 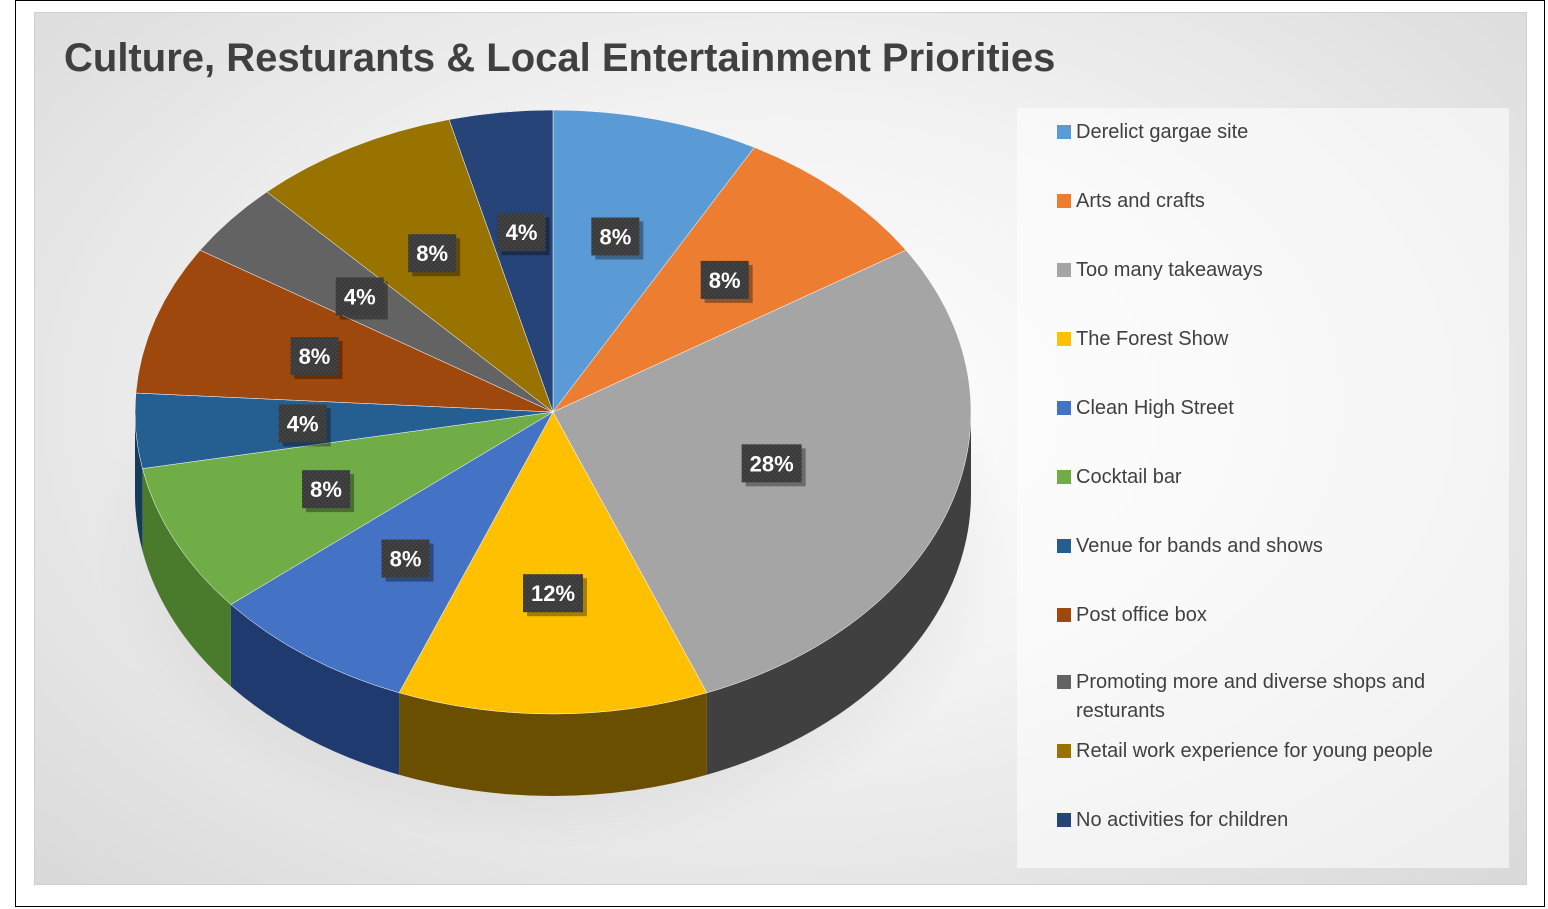 I want to click on pie-side-the-forest-show, so click(x=553, y=744).